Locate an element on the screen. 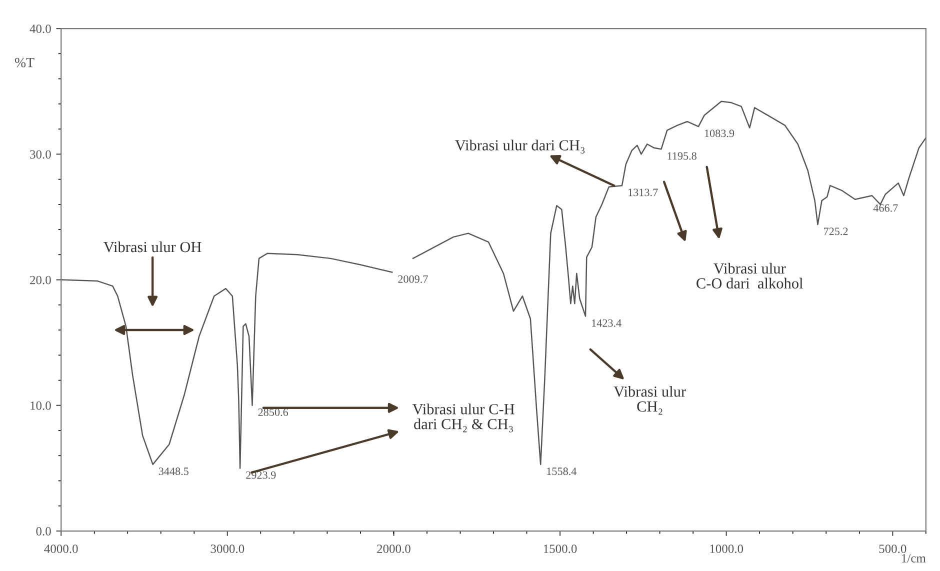 Image resolution: width=940 pixels, height=571 pixels. annotation: 725.2 is located at coordinates (836, 232).